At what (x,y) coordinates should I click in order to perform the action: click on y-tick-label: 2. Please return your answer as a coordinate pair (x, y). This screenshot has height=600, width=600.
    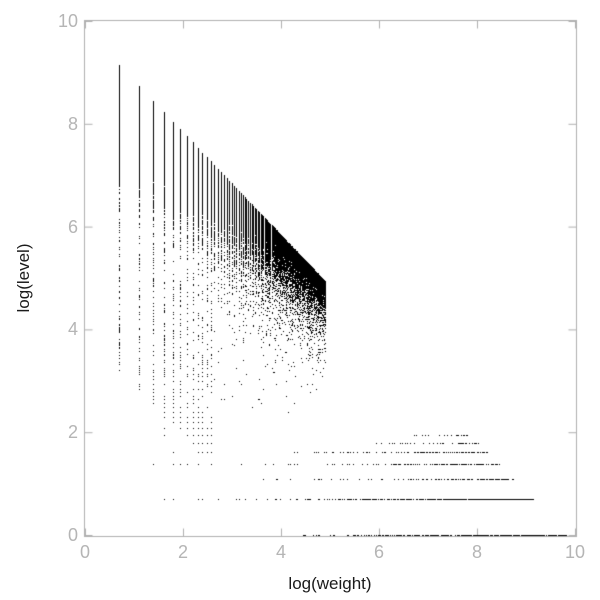
    Looking at the image, I should click on (72, 432).